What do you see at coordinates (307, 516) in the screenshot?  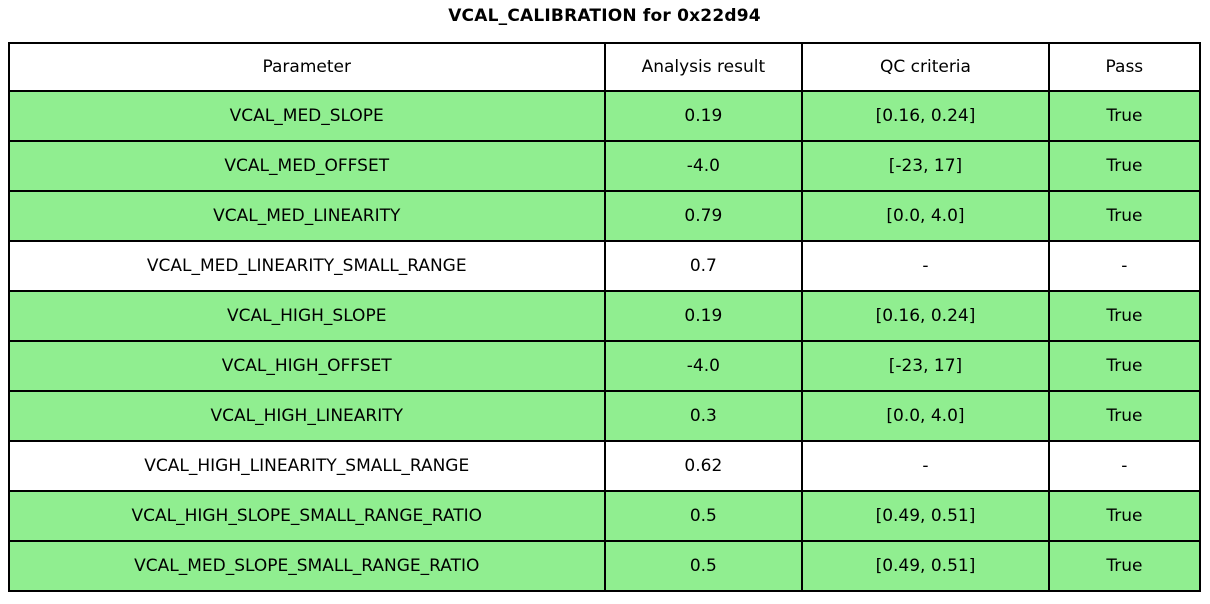 I see `cell-parameter: VCAL_HIGH_SLOPE_SMALL_RANGE_RATIO` at bounding box center [307, 516].